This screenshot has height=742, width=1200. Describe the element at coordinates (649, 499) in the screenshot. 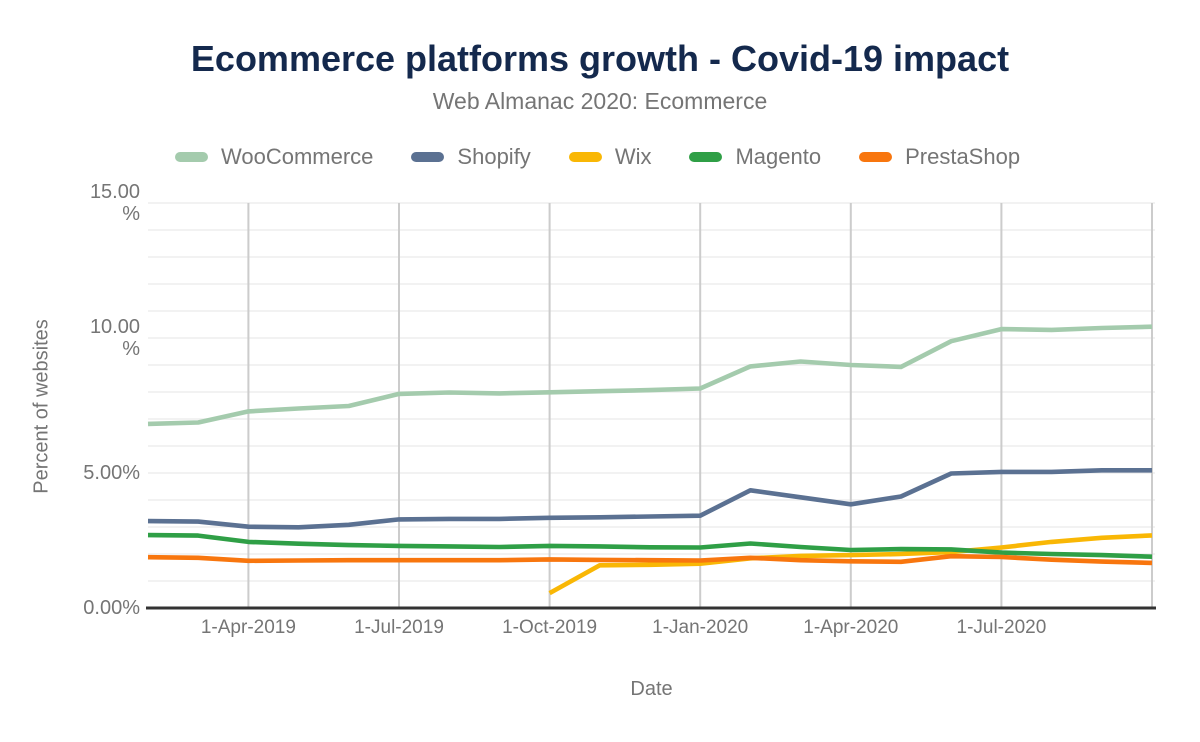

I see `series-line-shopify` at that location.